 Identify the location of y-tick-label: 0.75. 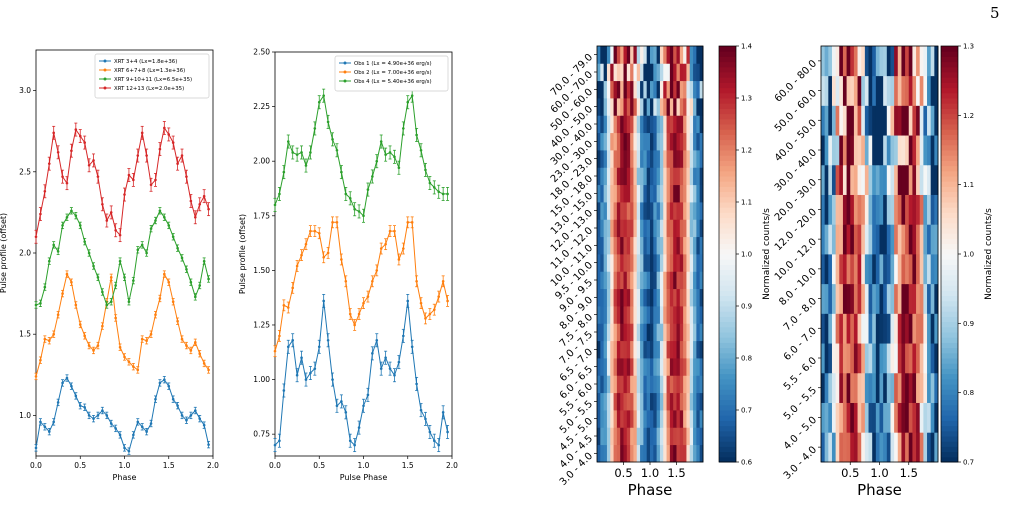
(261, 434).